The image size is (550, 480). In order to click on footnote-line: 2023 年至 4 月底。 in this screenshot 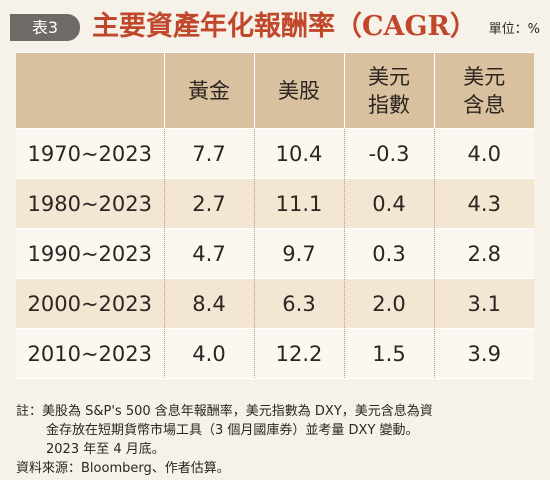, I will do `click(105, 449)`.